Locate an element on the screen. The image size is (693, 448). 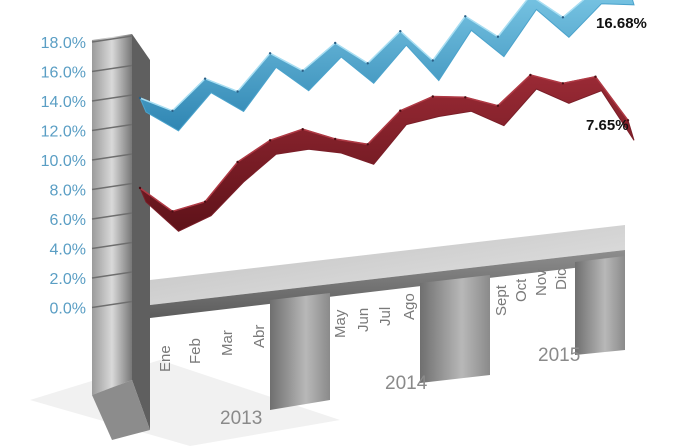
month-labels: Ene Feb Mar Abr May Jun Jul Ago Sept Oct Nov Dic is located at coordinates (363, 320).